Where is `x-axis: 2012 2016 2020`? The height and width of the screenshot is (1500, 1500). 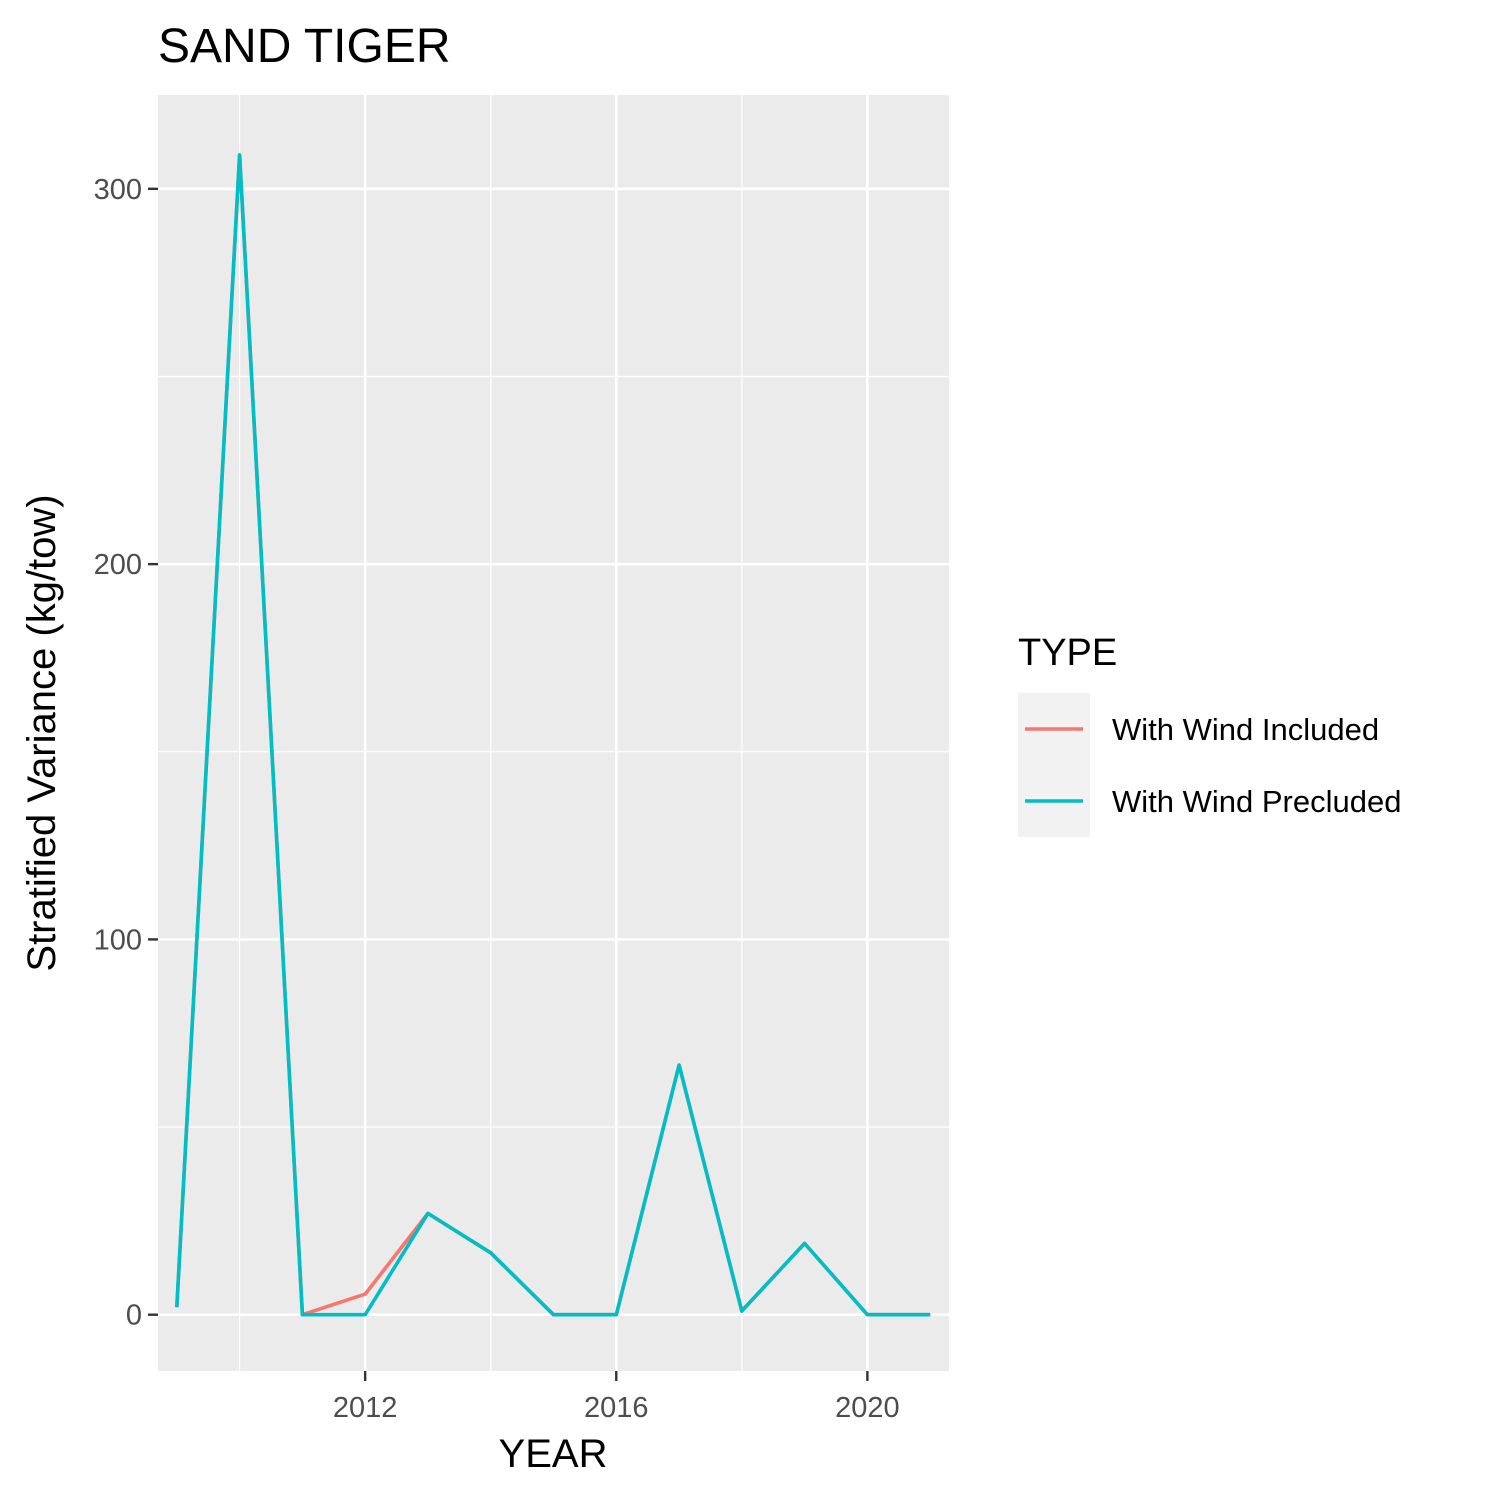 x-axis: 2012 2016 2020 is located at coordinates (616, 1397).